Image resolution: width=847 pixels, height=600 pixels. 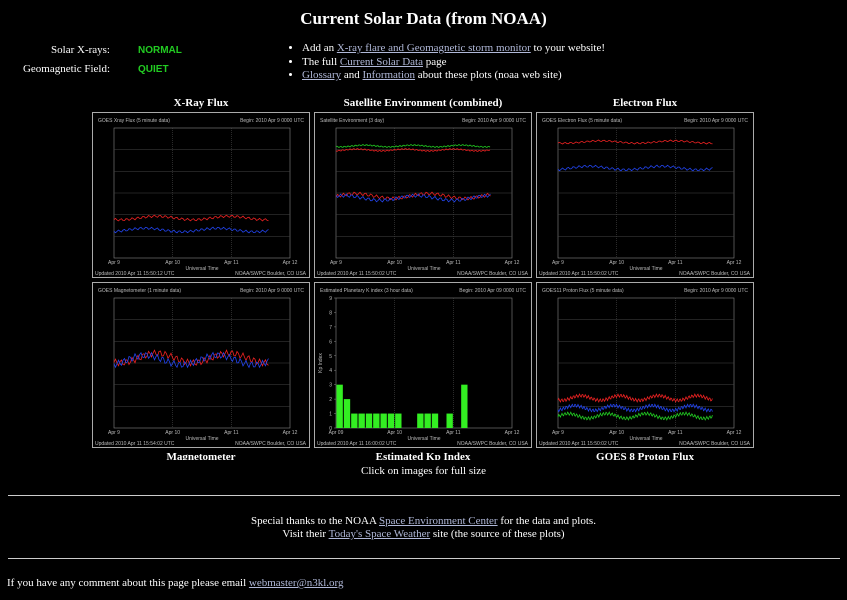 What do you see at coordinates (315, 521) in the screenshot?
I see `text: Special thanks to the NOAA` at bounding box center [315, 521].